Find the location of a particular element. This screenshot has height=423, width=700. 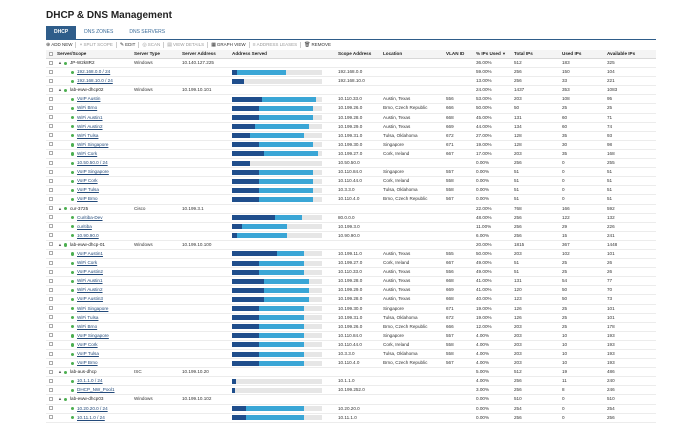

tab-dhcp: DHCP is located at coordinates (61, 32).